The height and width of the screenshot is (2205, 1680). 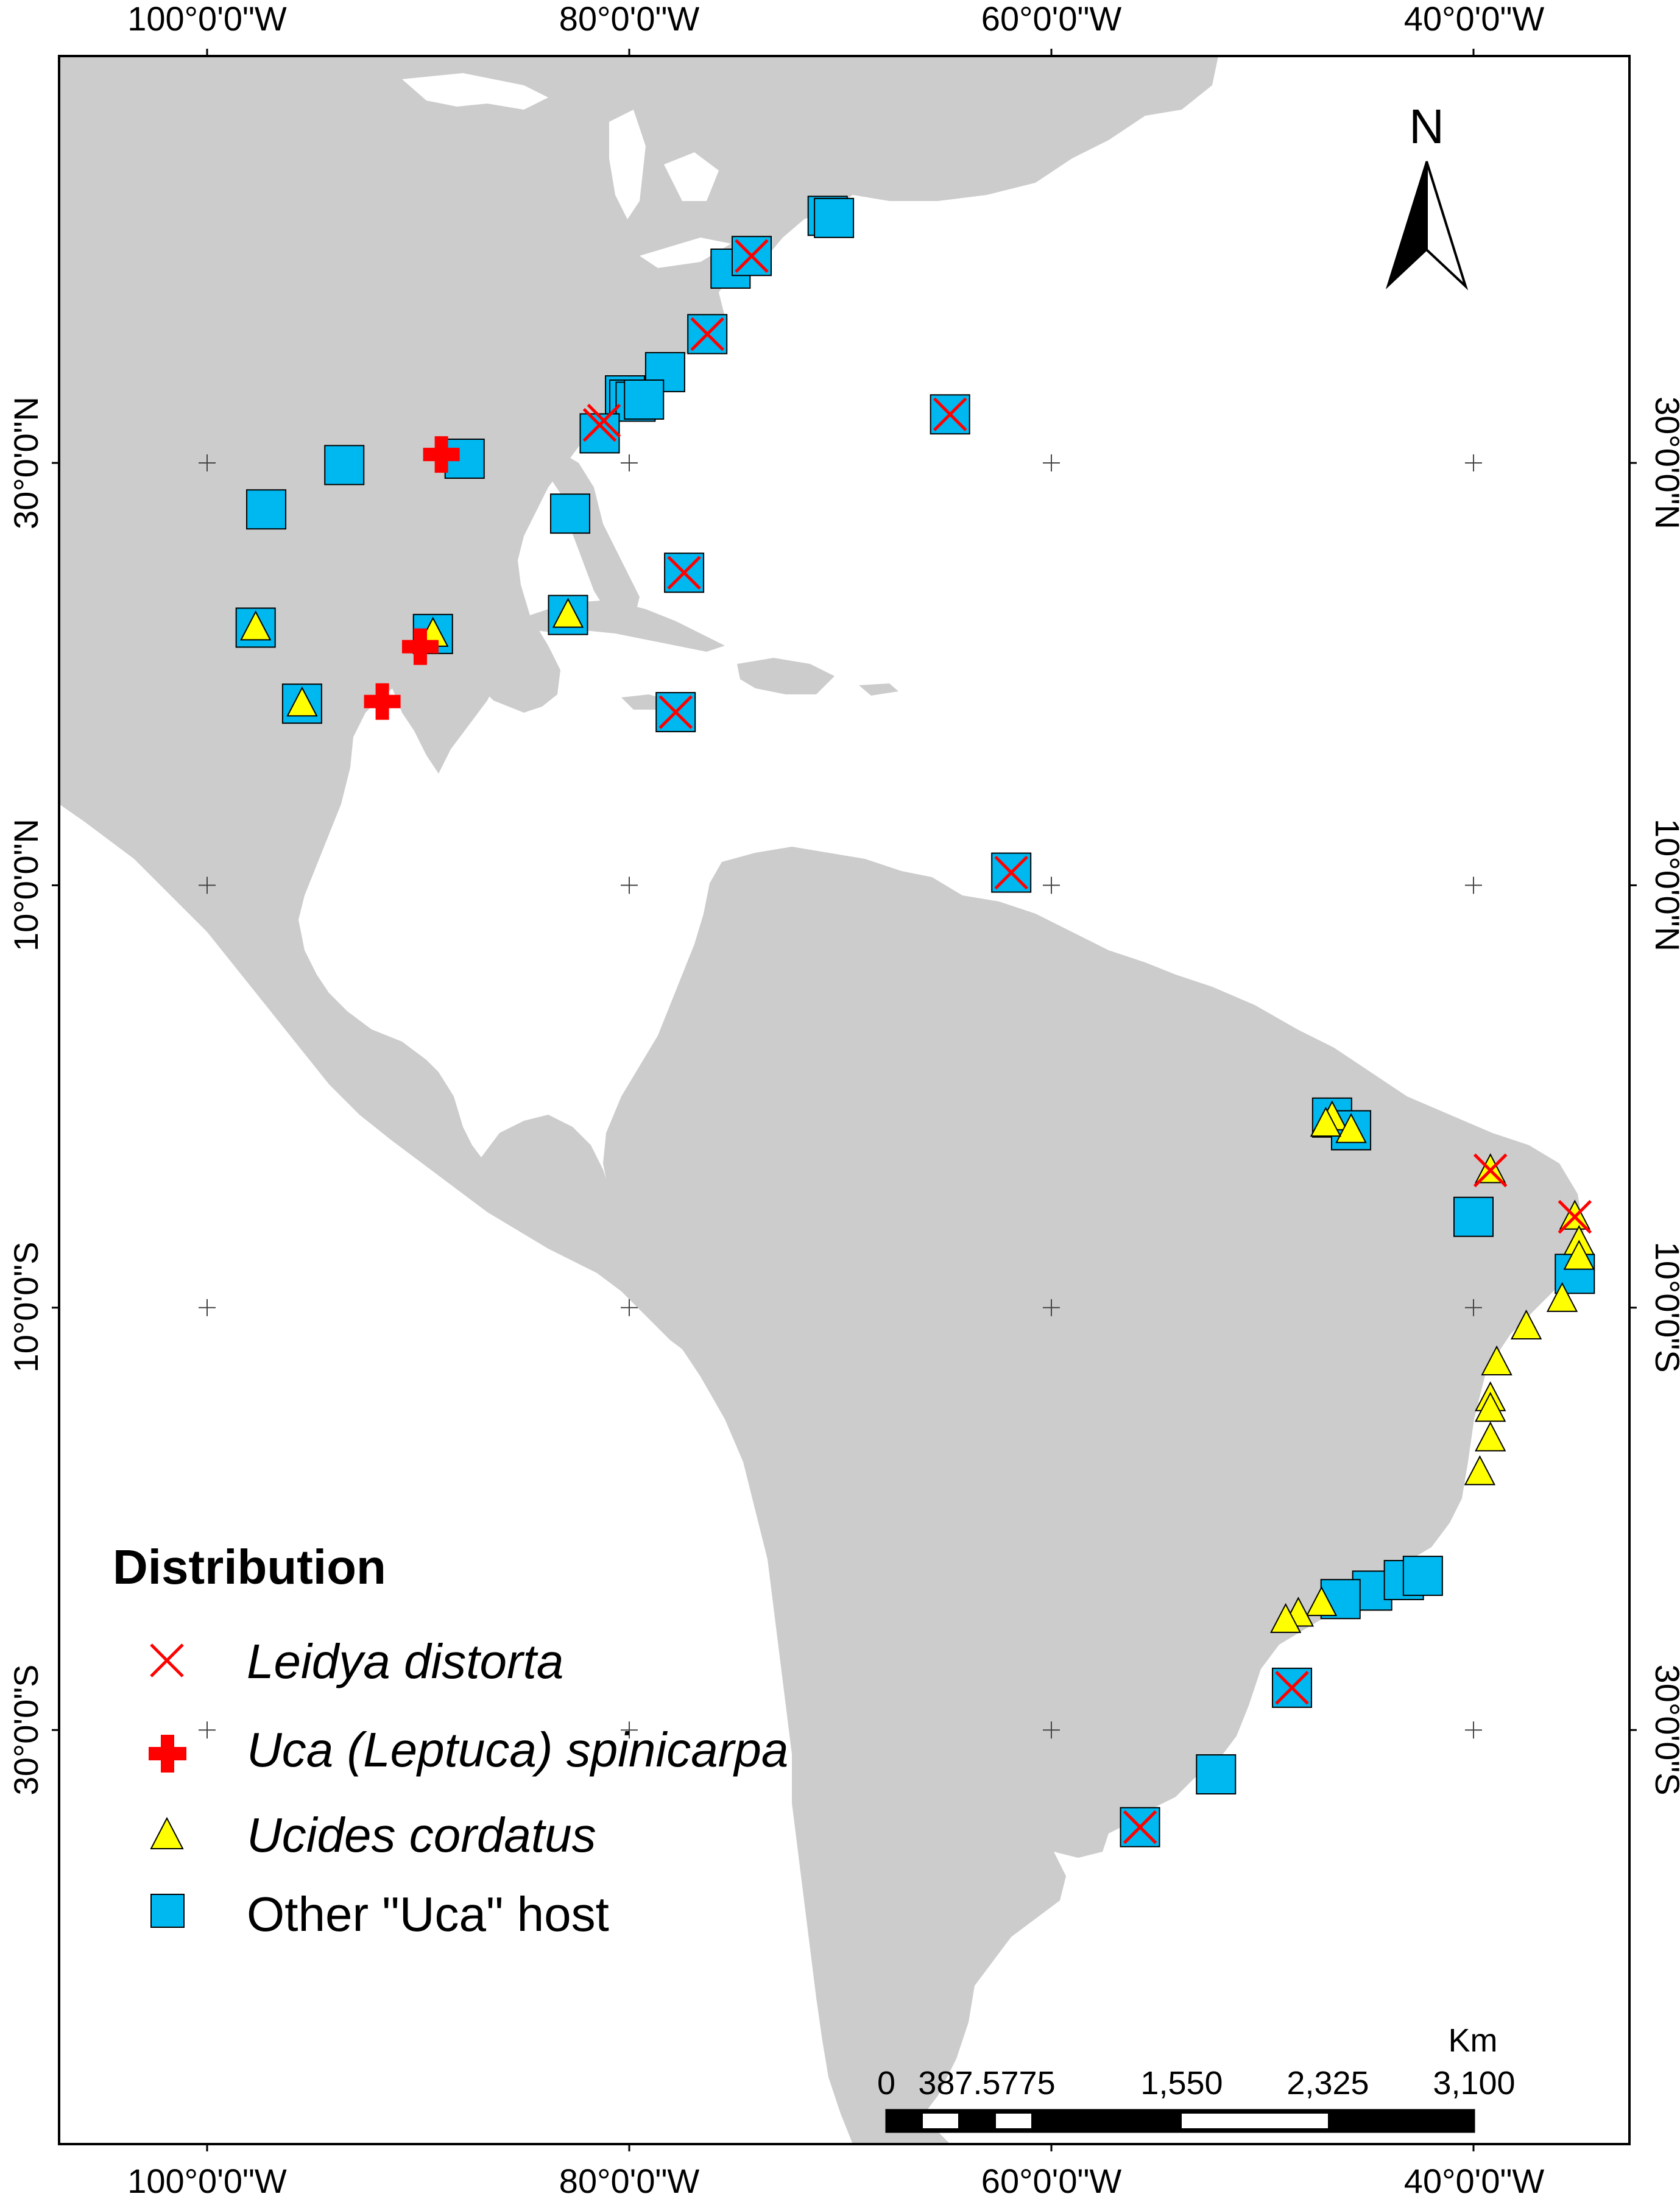 I want to click on lat-label-right: 10°0'0"N, so click(x=1664, y=885).